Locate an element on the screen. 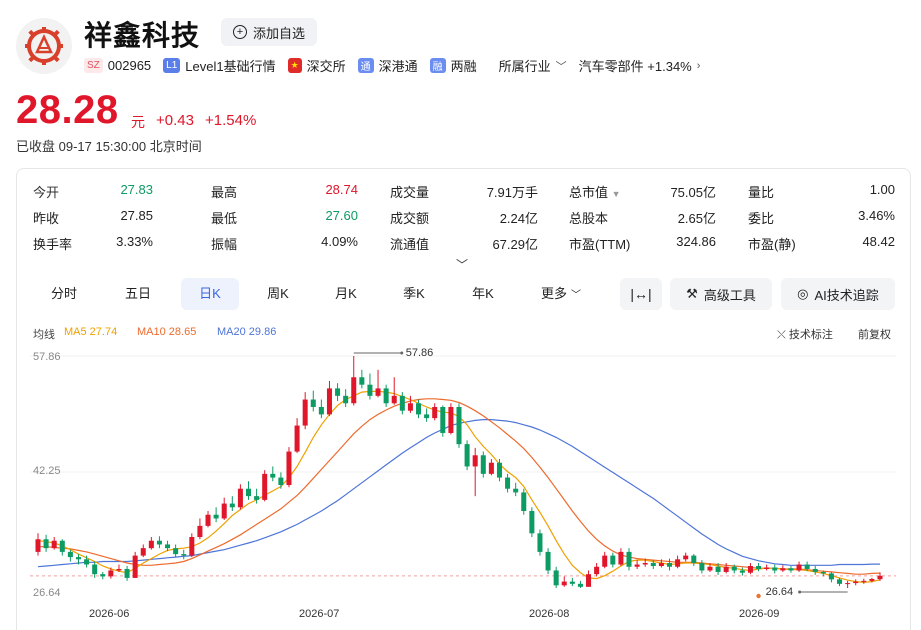 This screenshot has width=921, height=630. expand-stats-chevron-icon: ﹀ is located at coordinates (462, 265).